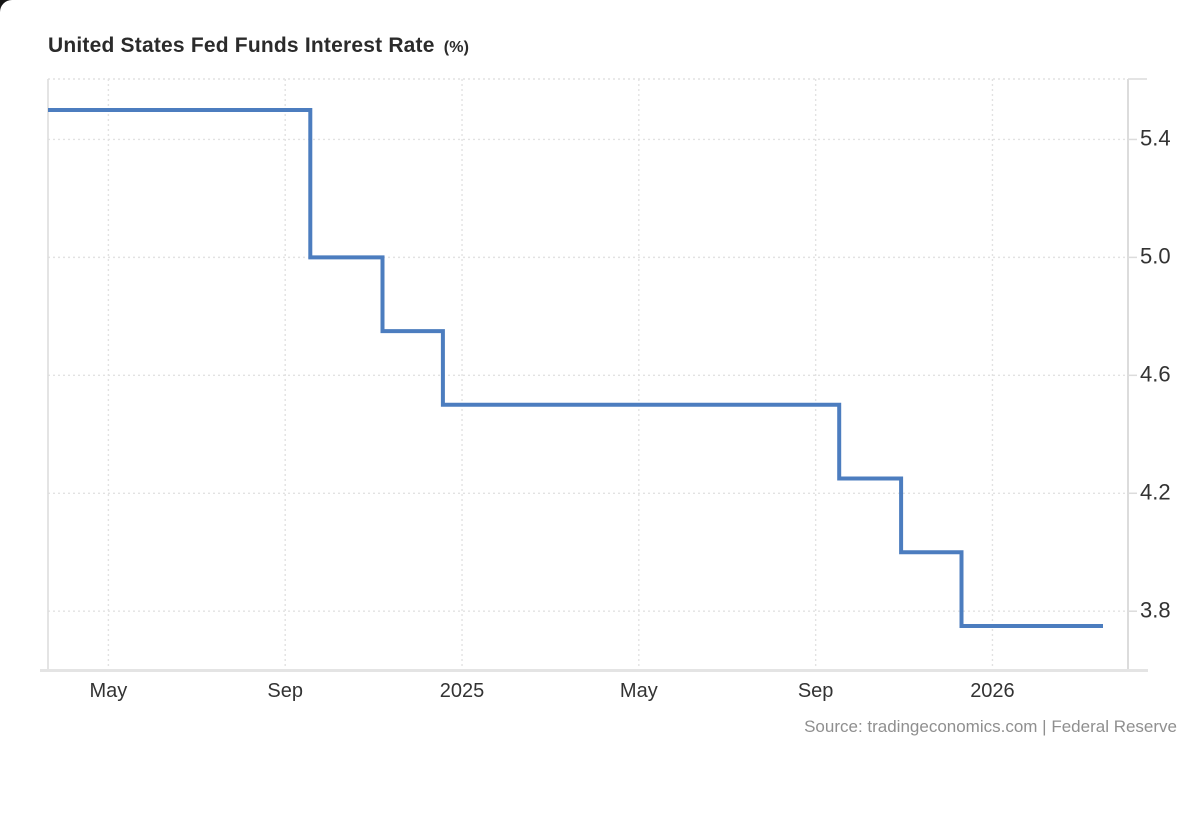  What do you see at coordinates (1155, 256) in the screenshot?
I see `y-axis-label-5.0: 5.0` at bounding box center [1155, 256].